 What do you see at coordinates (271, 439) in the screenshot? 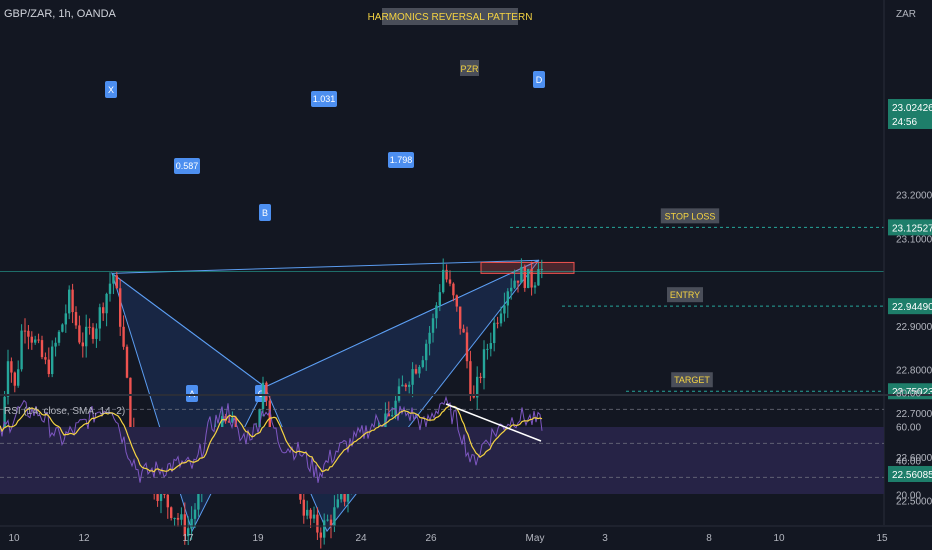
I see `rsi-lines` at bounding box center [271, 439].